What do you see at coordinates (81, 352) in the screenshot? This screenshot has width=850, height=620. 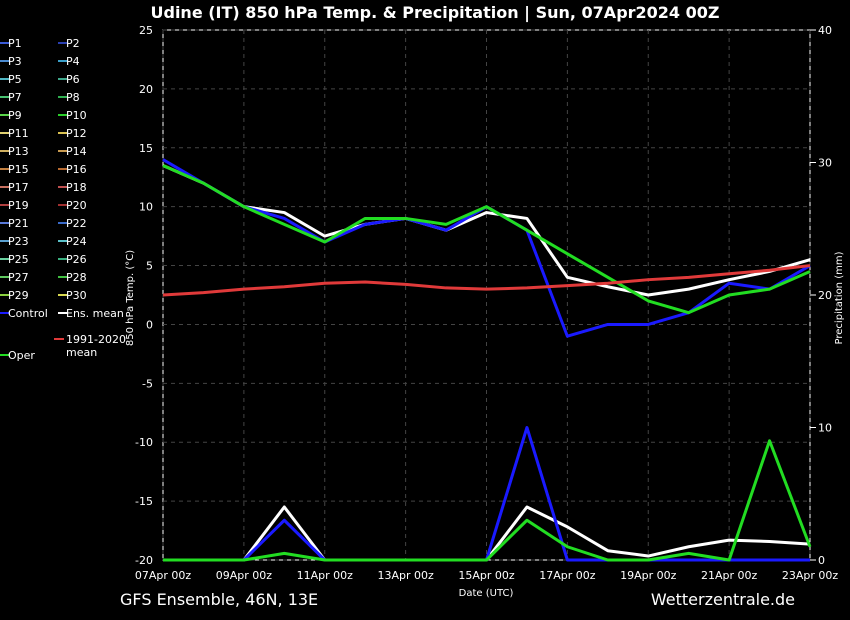 I see `legend-item-label: mean` at bounding box center [81, 352].